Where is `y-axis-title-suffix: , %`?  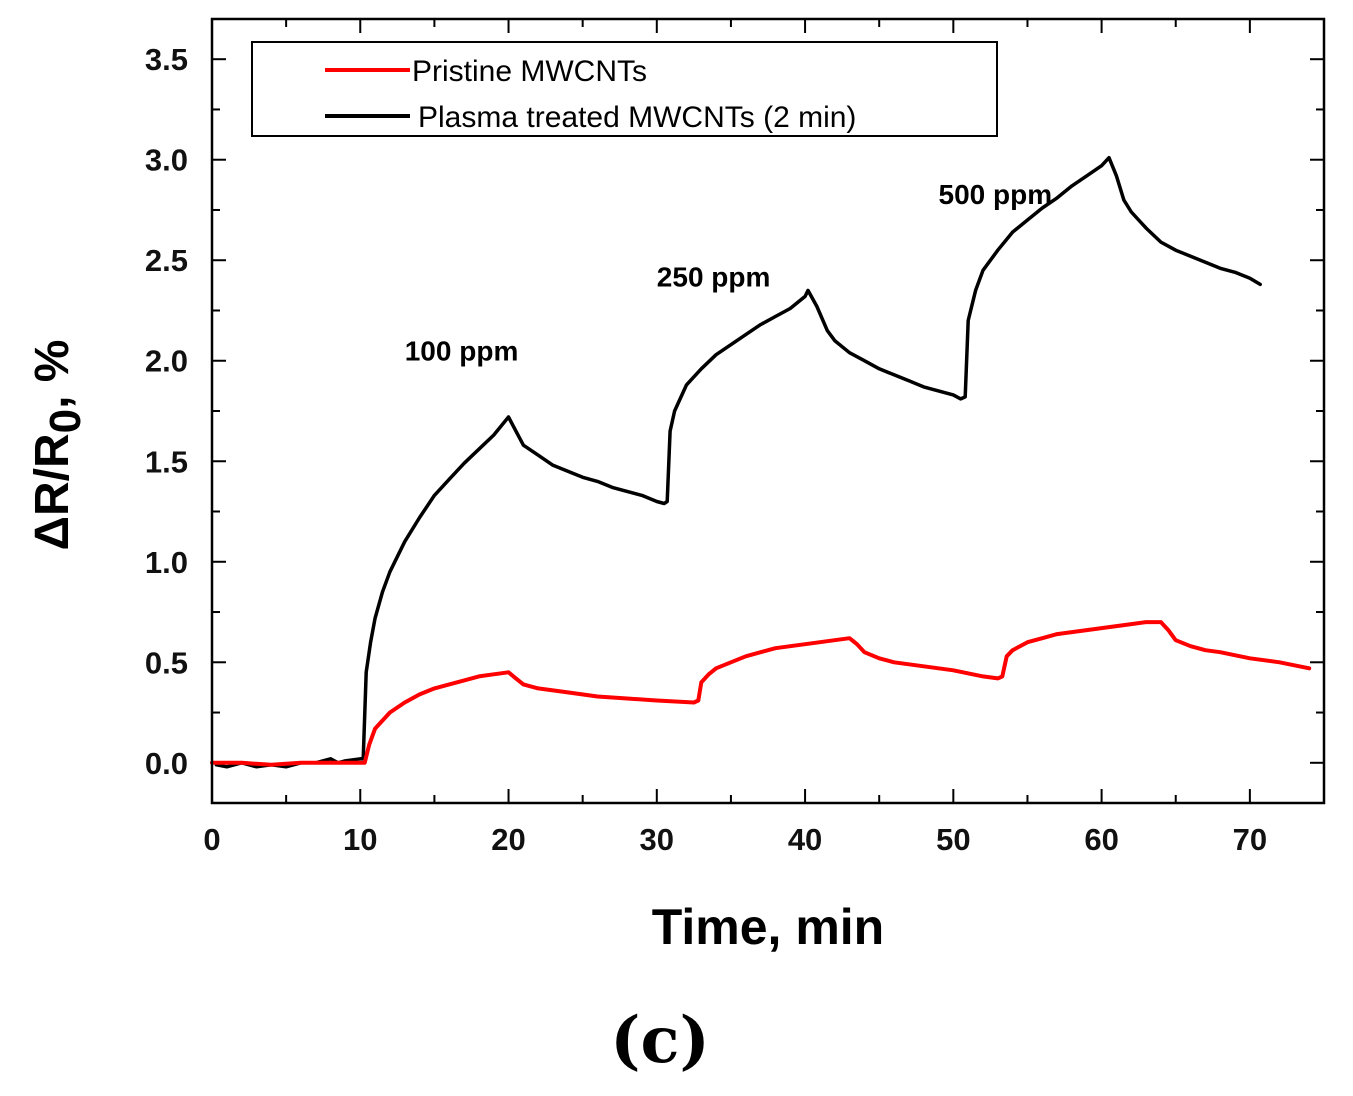 y-axis-title-suffix: , % is located at coordinates (52, 373).